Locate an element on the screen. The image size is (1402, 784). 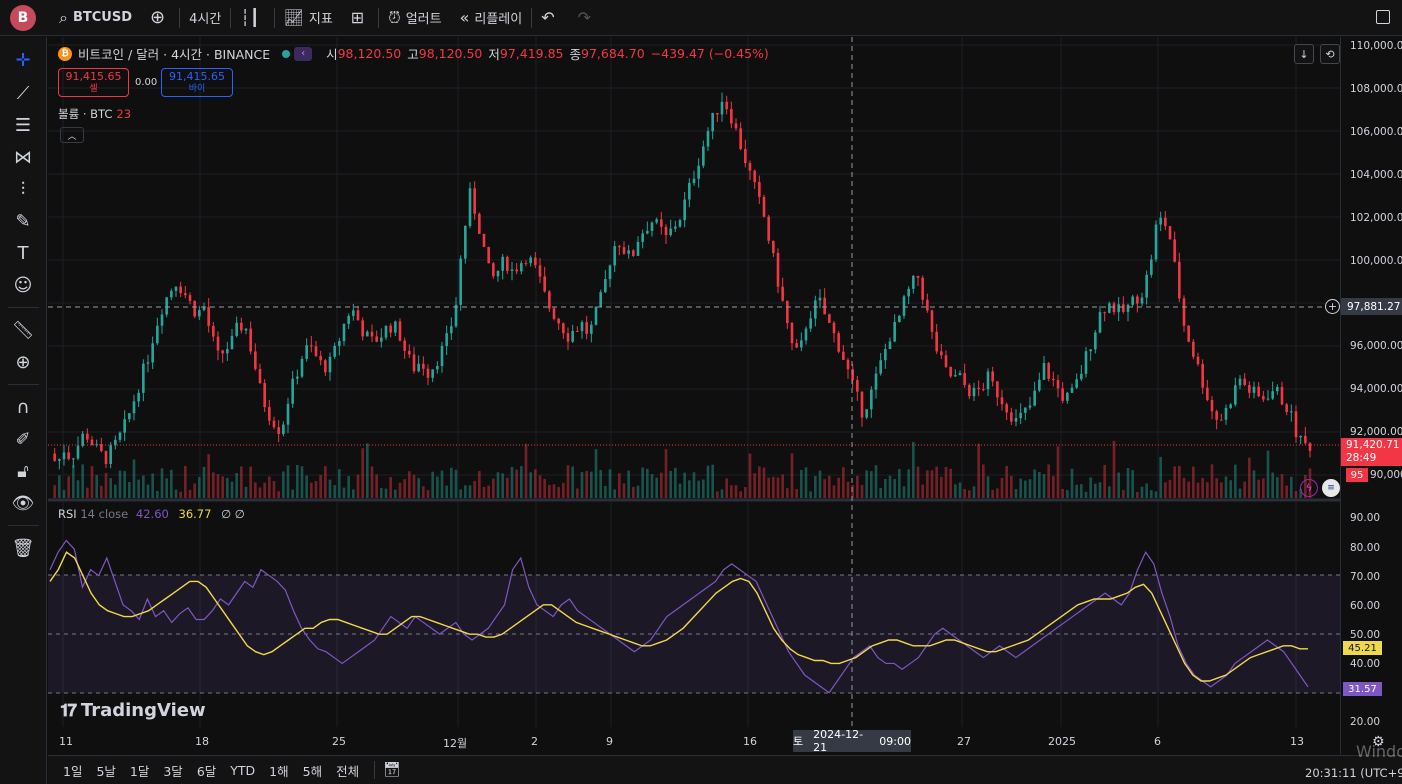
clock: 20:31:11 (UTC+9) is located at coordinates (1353, 773).